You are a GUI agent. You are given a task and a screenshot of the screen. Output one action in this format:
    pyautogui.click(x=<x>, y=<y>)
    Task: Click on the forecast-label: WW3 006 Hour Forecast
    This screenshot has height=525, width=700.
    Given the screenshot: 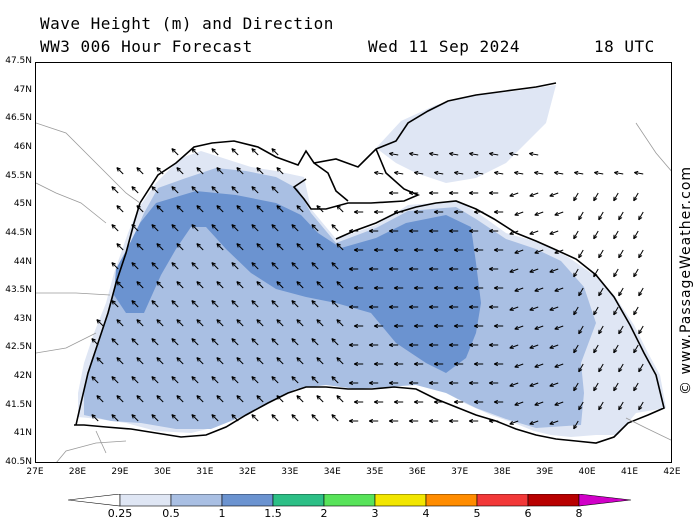 What is the action you would take?
    pyautogui.click(x=146, y=46)
    